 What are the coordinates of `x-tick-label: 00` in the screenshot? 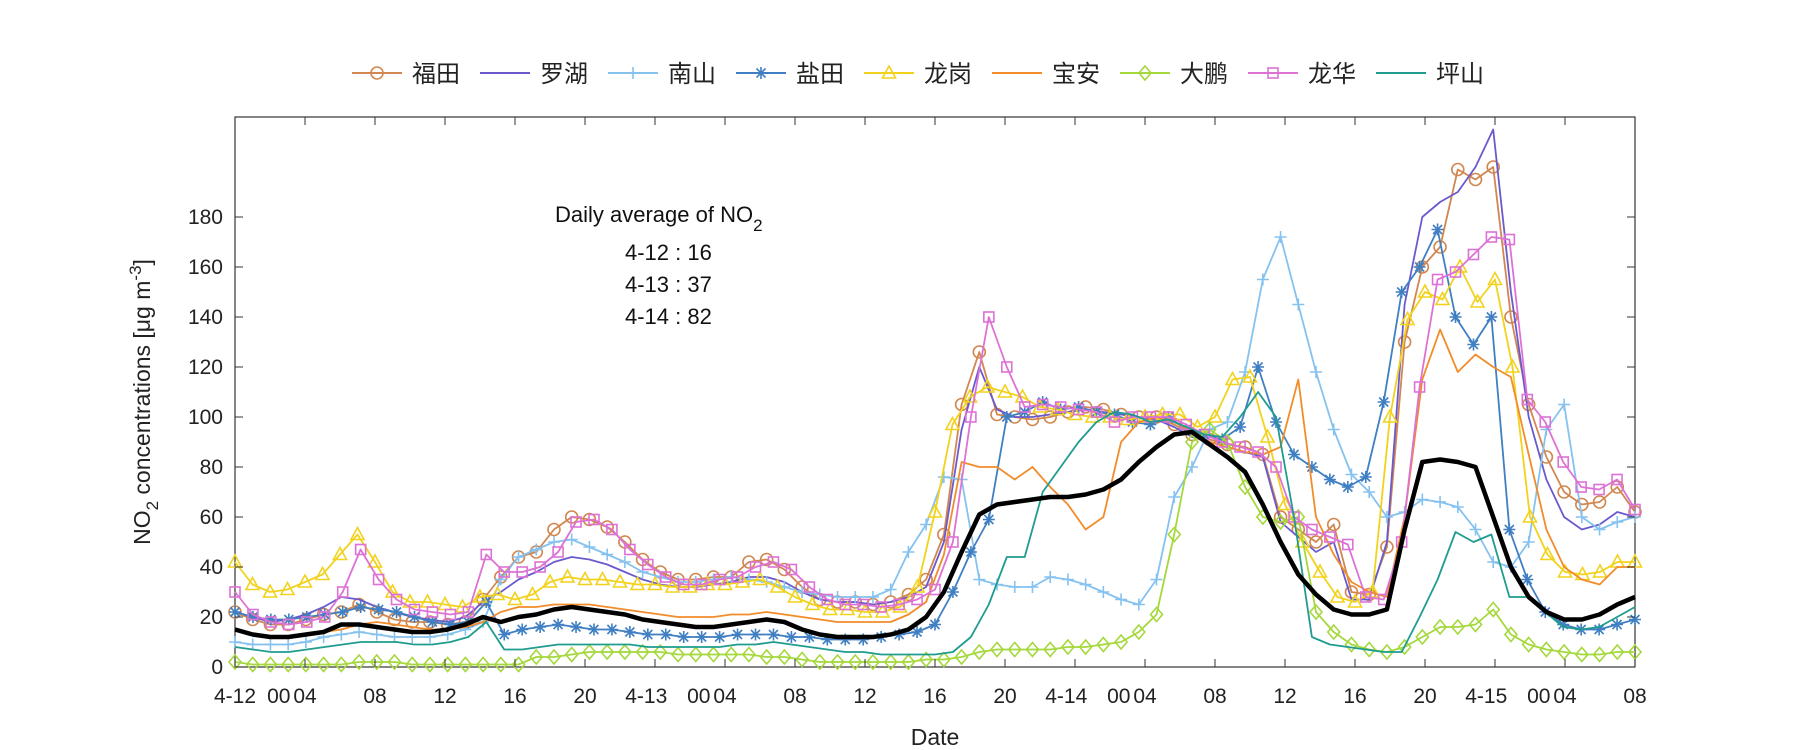 It's located at (698, 696).